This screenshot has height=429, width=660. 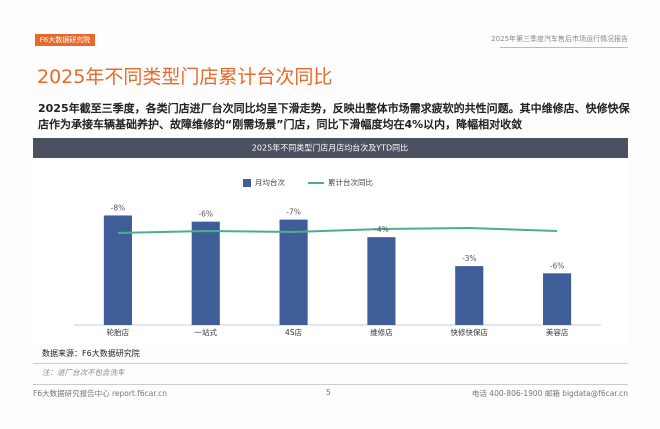 What do you see at coordinates (559, 39) in the screenshot?
I see `report-name: 2025年第三季度汽车售后市场运行情况报告` at bounding box center [559, 39].